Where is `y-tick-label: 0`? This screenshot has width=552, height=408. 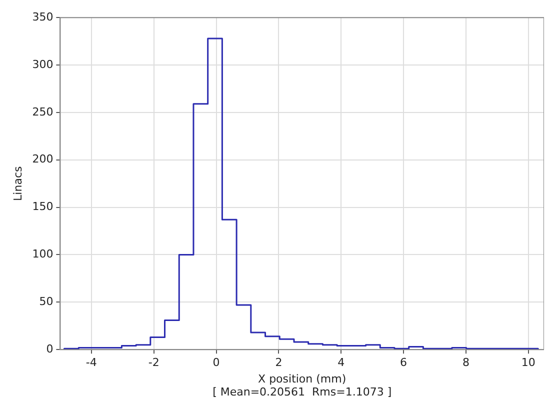
y-tick-label: 0 is located at coordinates (50, 349).